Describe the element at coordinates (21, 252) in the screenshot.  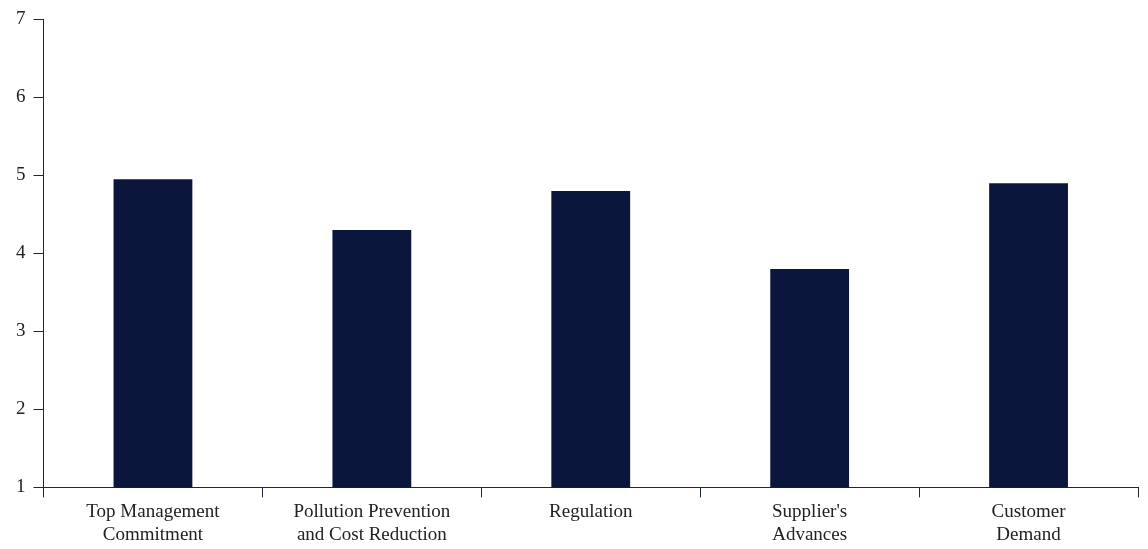
I see `y-tick-label: 4` at that location.